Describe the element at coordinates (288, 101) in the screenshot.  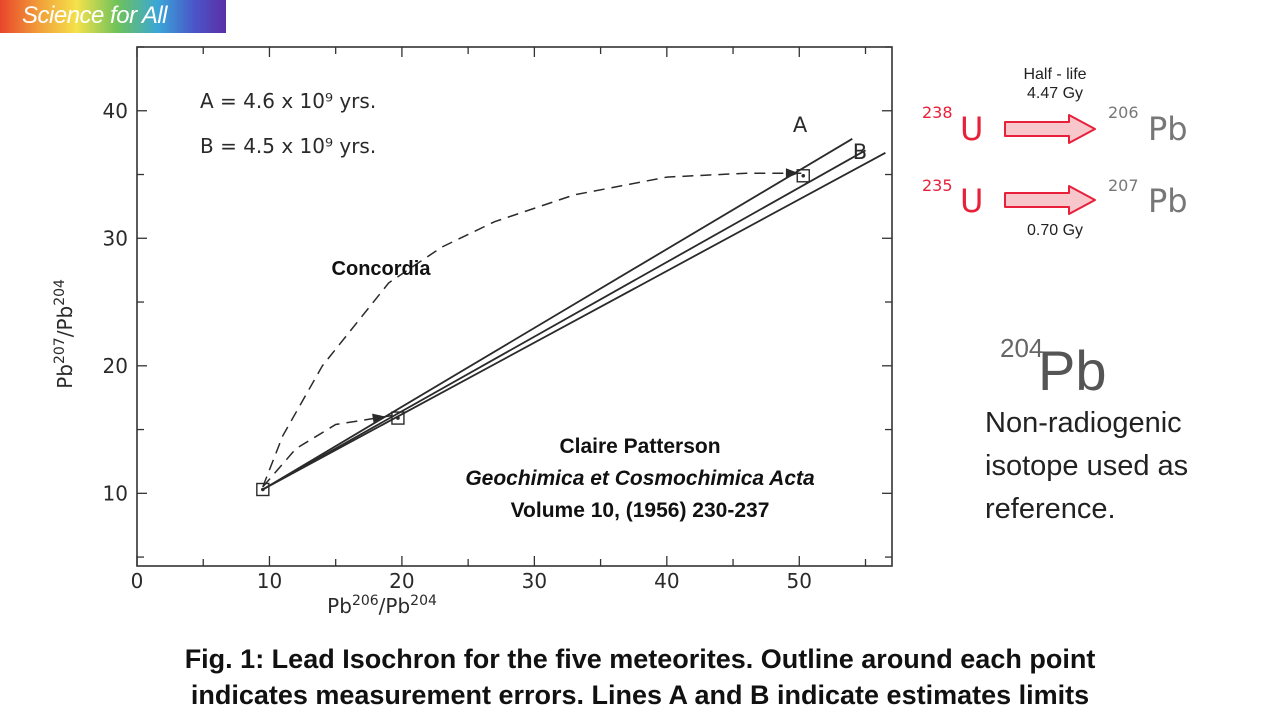
I see `age-a-label: A = 4.6 x 10⁹ yrs.` at that location.